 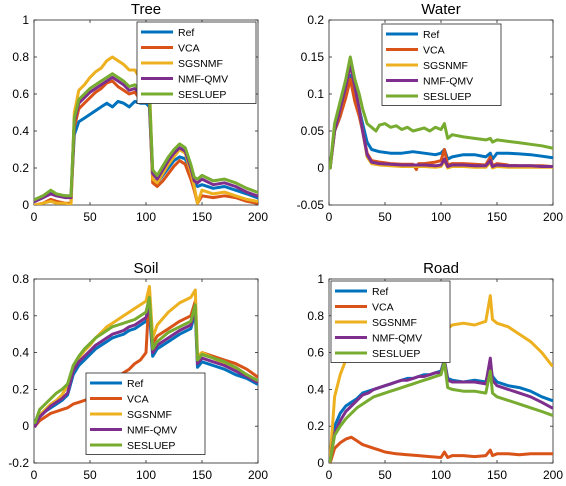 I want to click on y-tick-label: 0.1, so click(x=315, y=94).